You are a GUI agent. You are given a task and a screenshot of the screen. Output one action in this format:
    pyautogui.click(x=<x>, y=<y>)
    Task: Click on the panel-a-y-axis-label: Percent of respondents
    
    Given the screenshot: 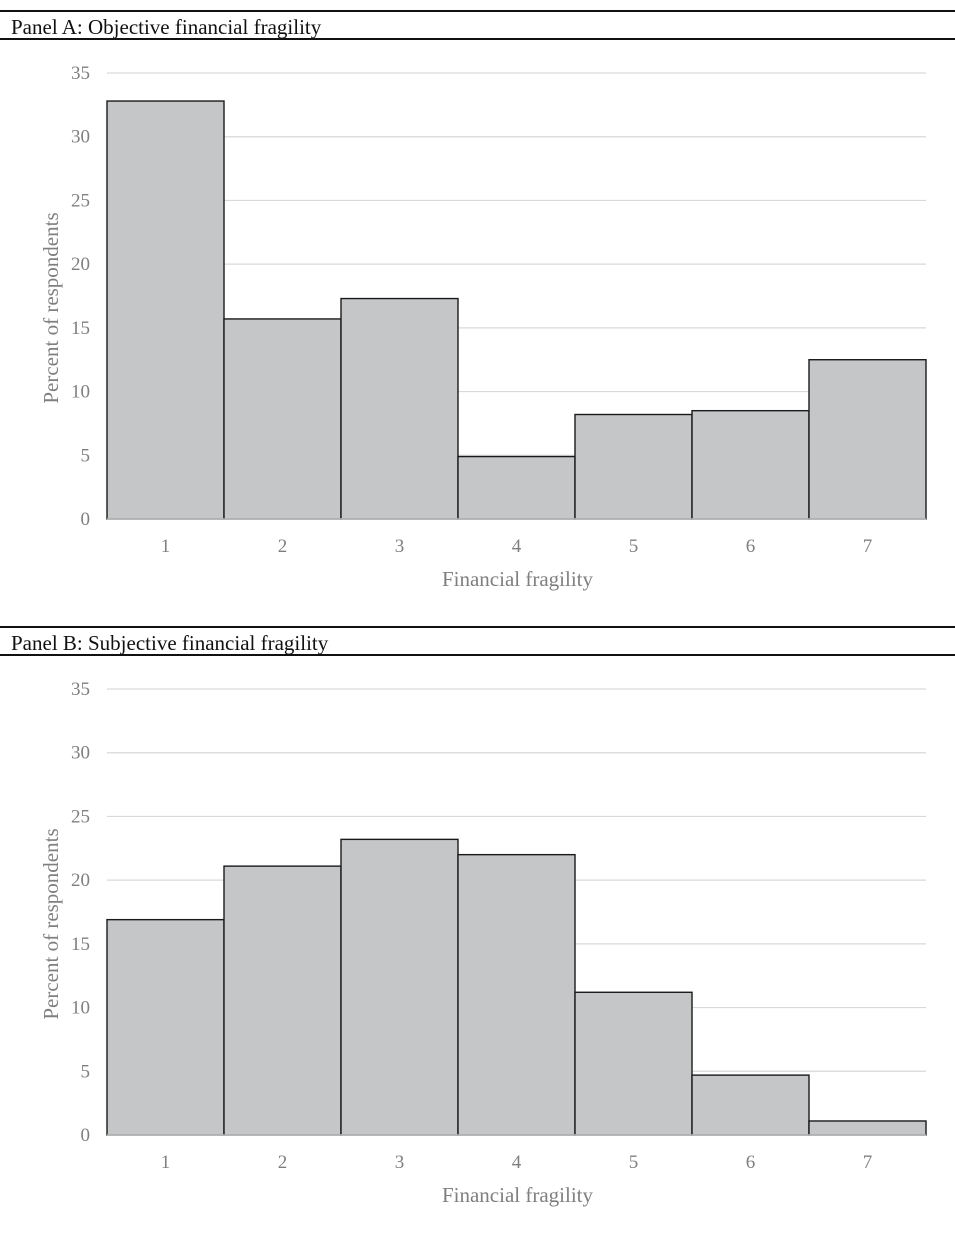 What is the action you would take?
    pyautogui.click(x=51, y=307)
    